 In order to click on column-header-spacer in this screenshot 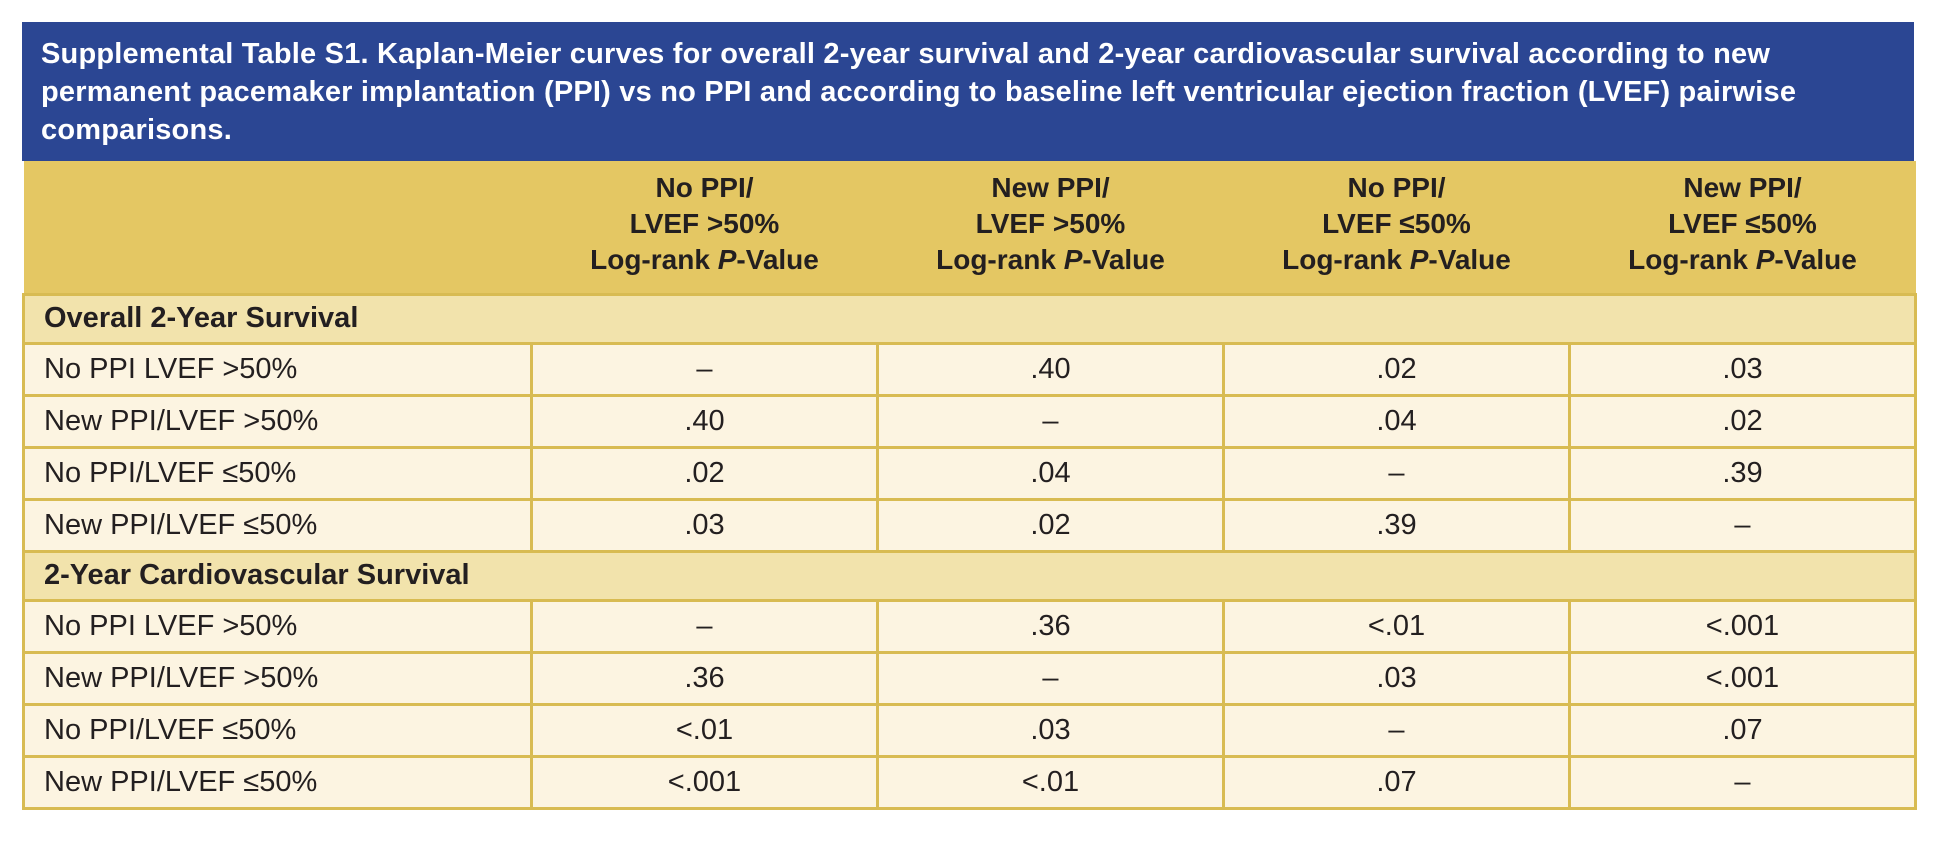, I will do `click(277, 227)`.